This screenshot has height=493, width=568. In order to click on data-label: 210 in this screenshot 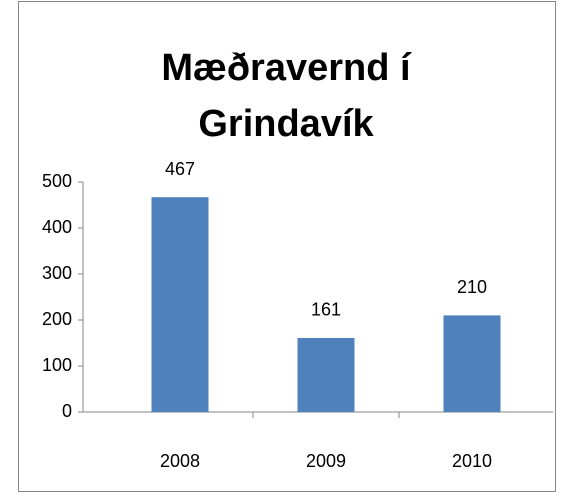, I will do `click(472, 287)`.